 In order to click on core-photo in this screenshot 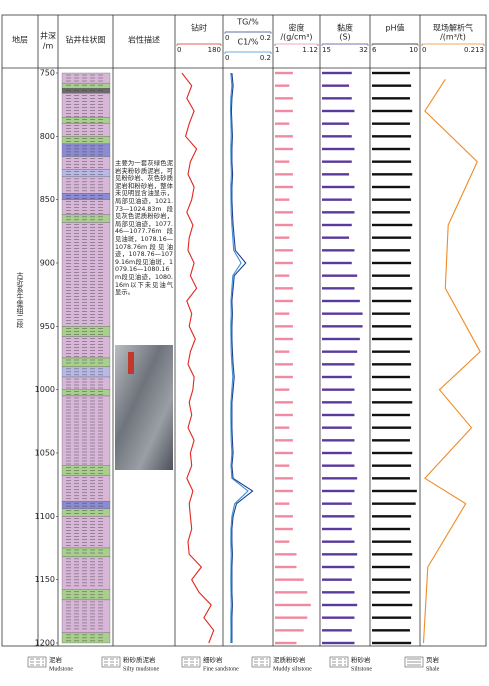, I will do `click(144, 407)`.